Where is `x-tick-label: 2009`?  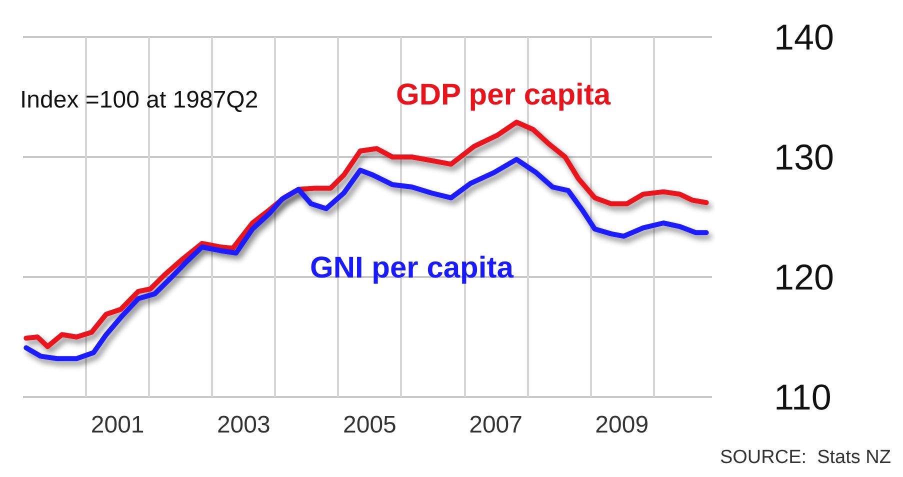
x-tick-label: 2009 is located at coordinates (622, 425).